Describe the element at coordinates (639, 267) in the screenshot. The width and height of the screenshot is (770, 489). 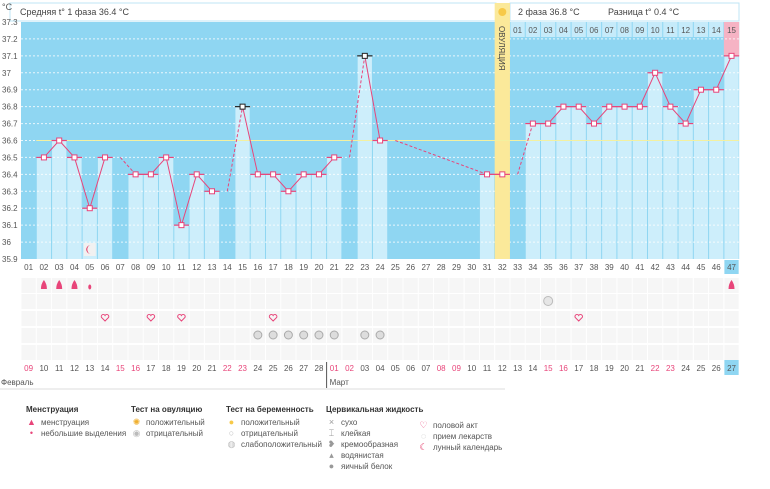
I see `cycle-day-label: 41` at that location.